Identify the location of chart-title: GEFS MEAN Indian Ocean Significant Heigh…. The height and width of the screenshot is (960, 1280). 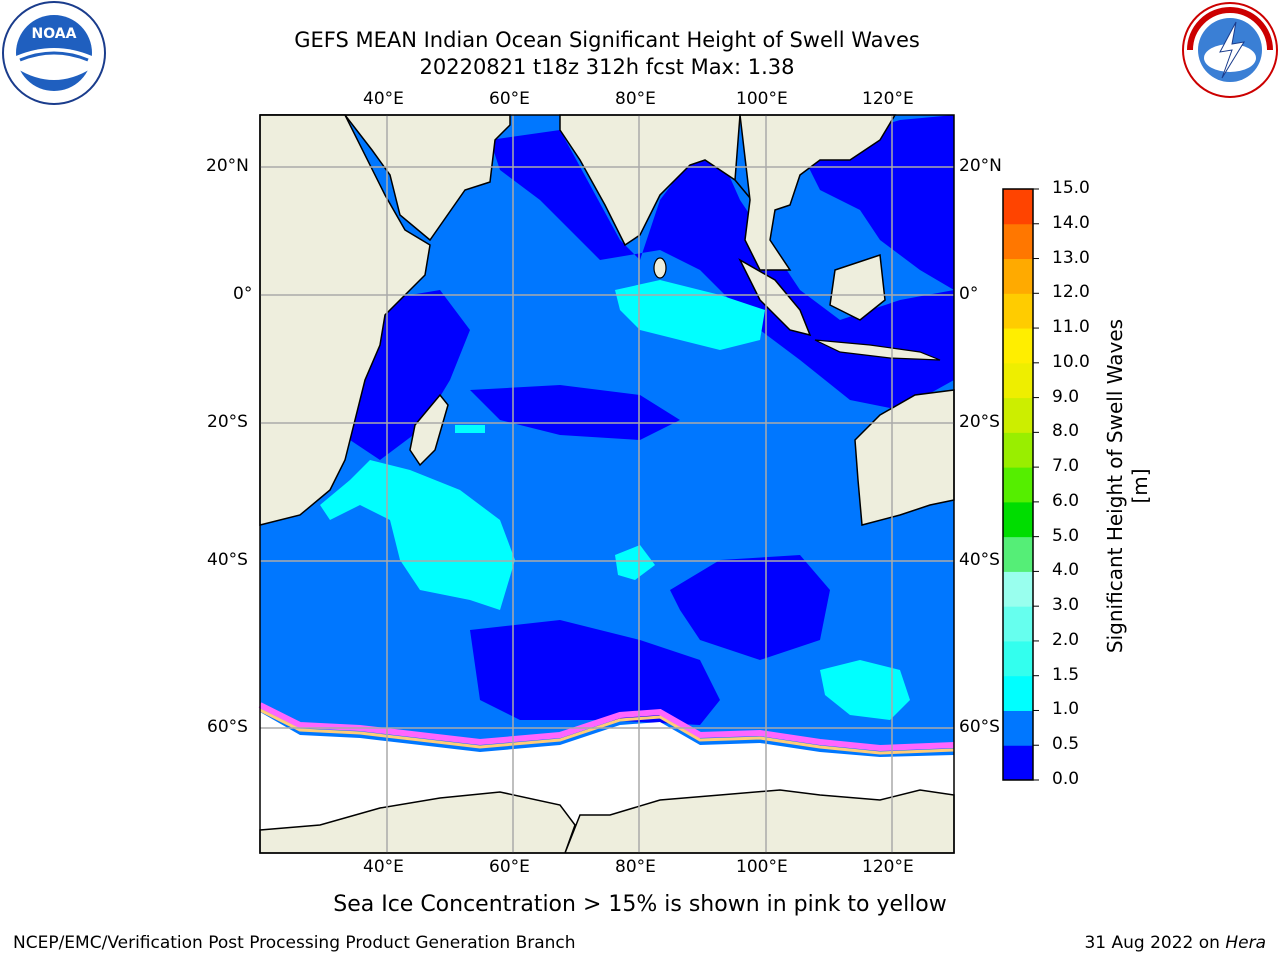
(607, 40).